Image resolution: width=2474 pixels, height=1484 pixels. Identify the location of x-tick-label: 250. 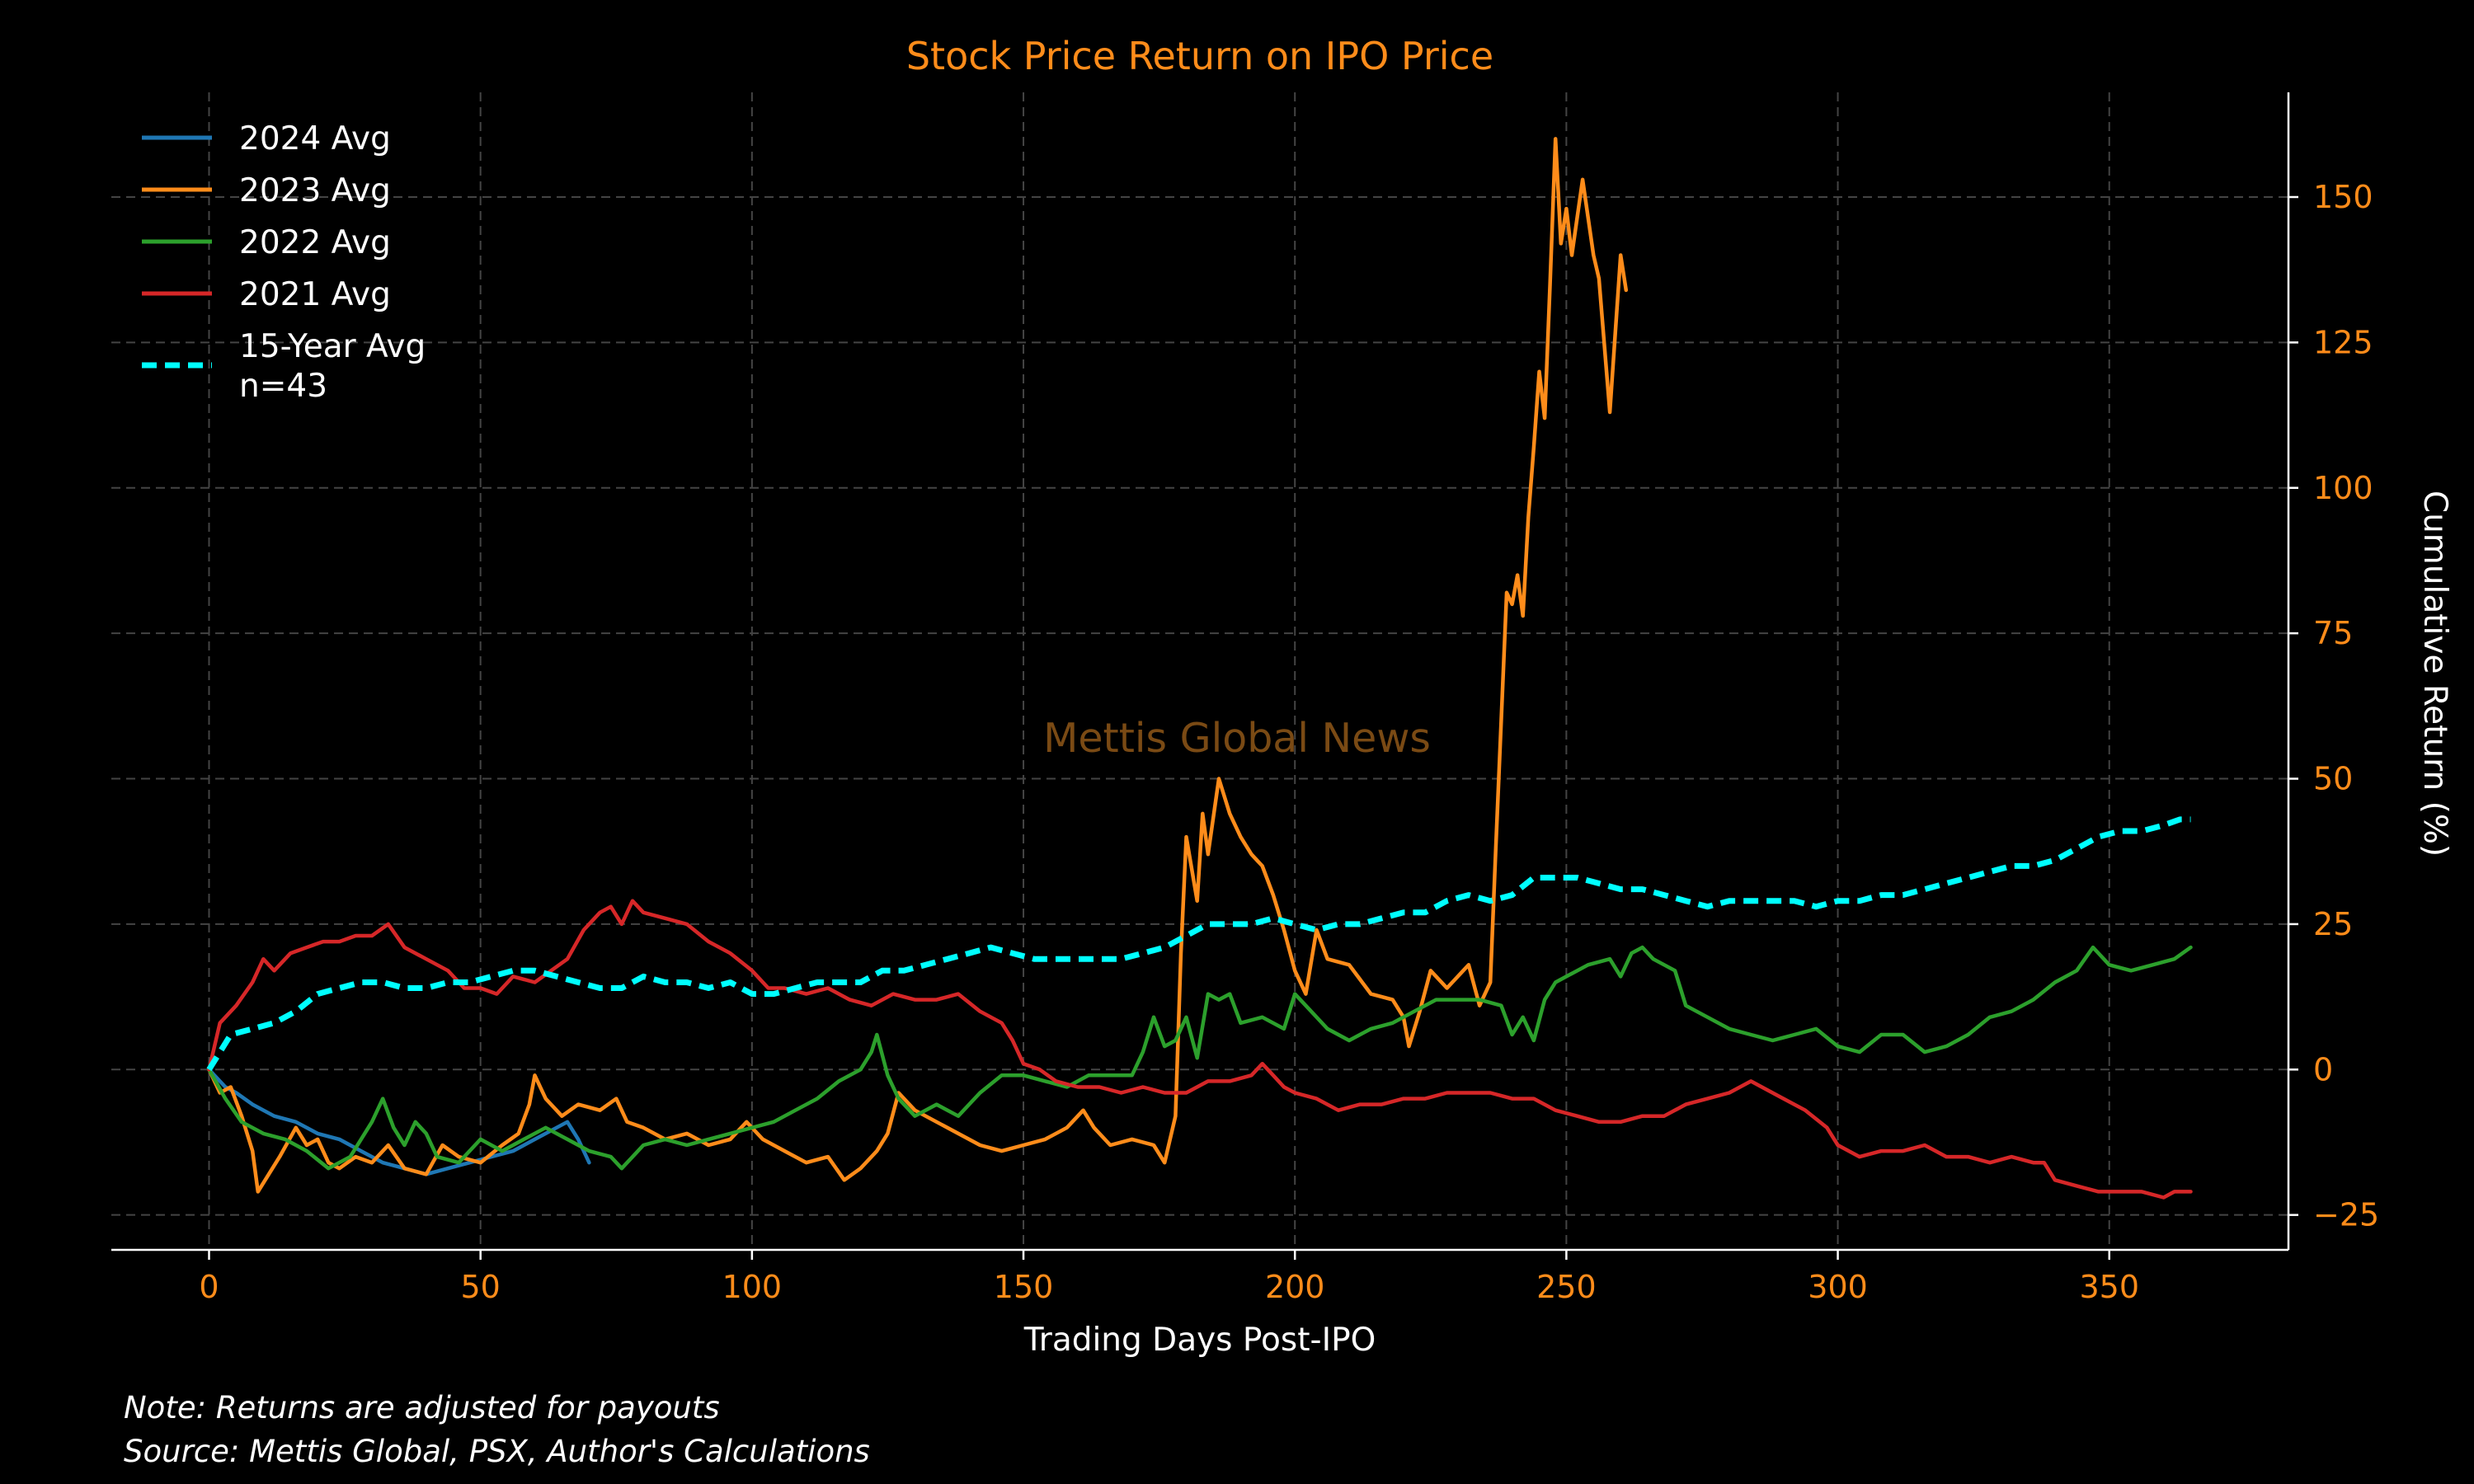
(1566, 1287).